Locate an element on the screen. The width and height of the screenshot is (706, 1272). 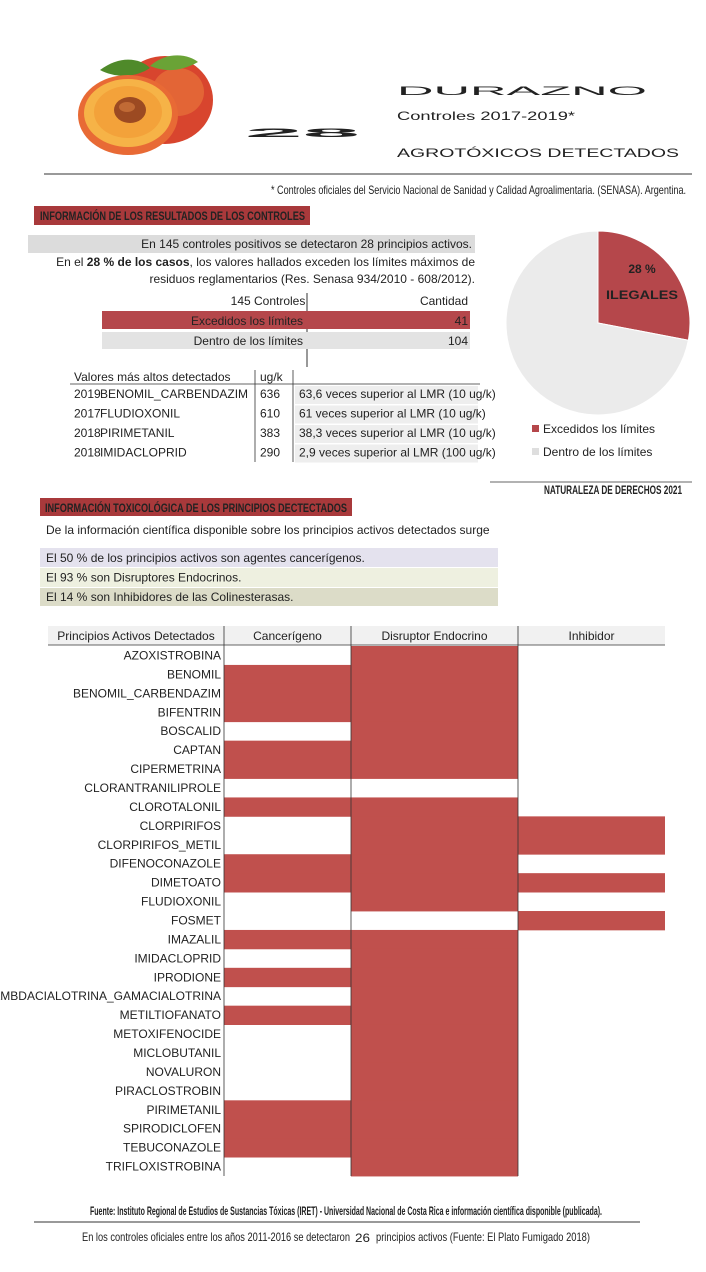
substance-name: NOVALURON is located at coordinates (183, 1072).